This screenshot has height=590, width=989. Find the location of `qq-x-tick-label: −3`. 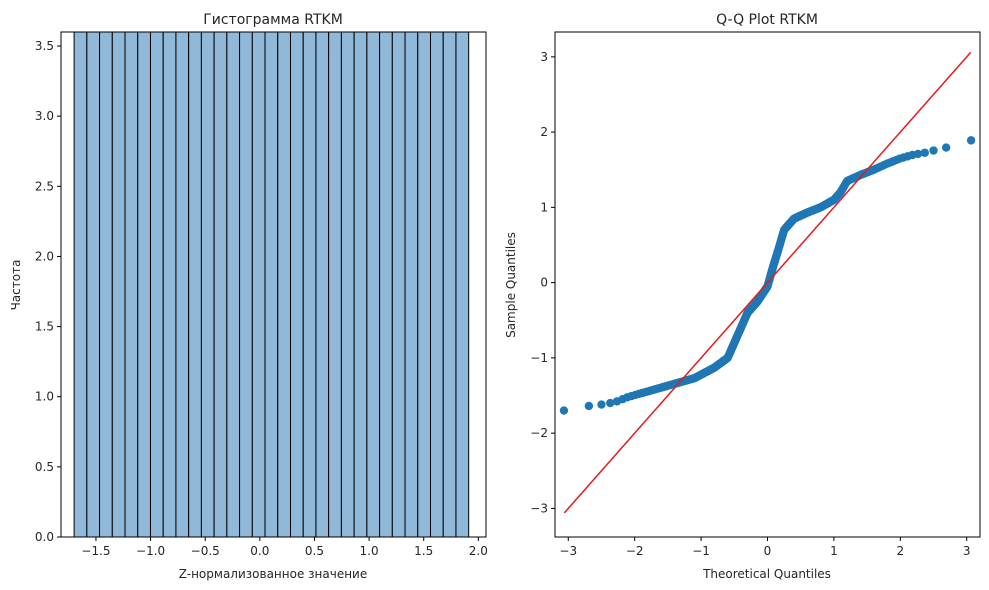

qq-x-tick-label: −3 is located at coordinates (568, 551).